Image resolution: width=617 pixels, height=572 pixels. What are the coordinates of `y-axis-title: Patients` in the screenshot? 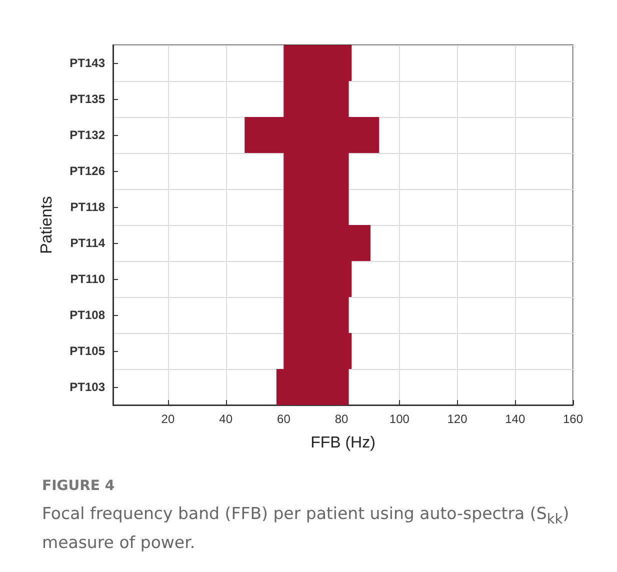 It's located at (47, 225).